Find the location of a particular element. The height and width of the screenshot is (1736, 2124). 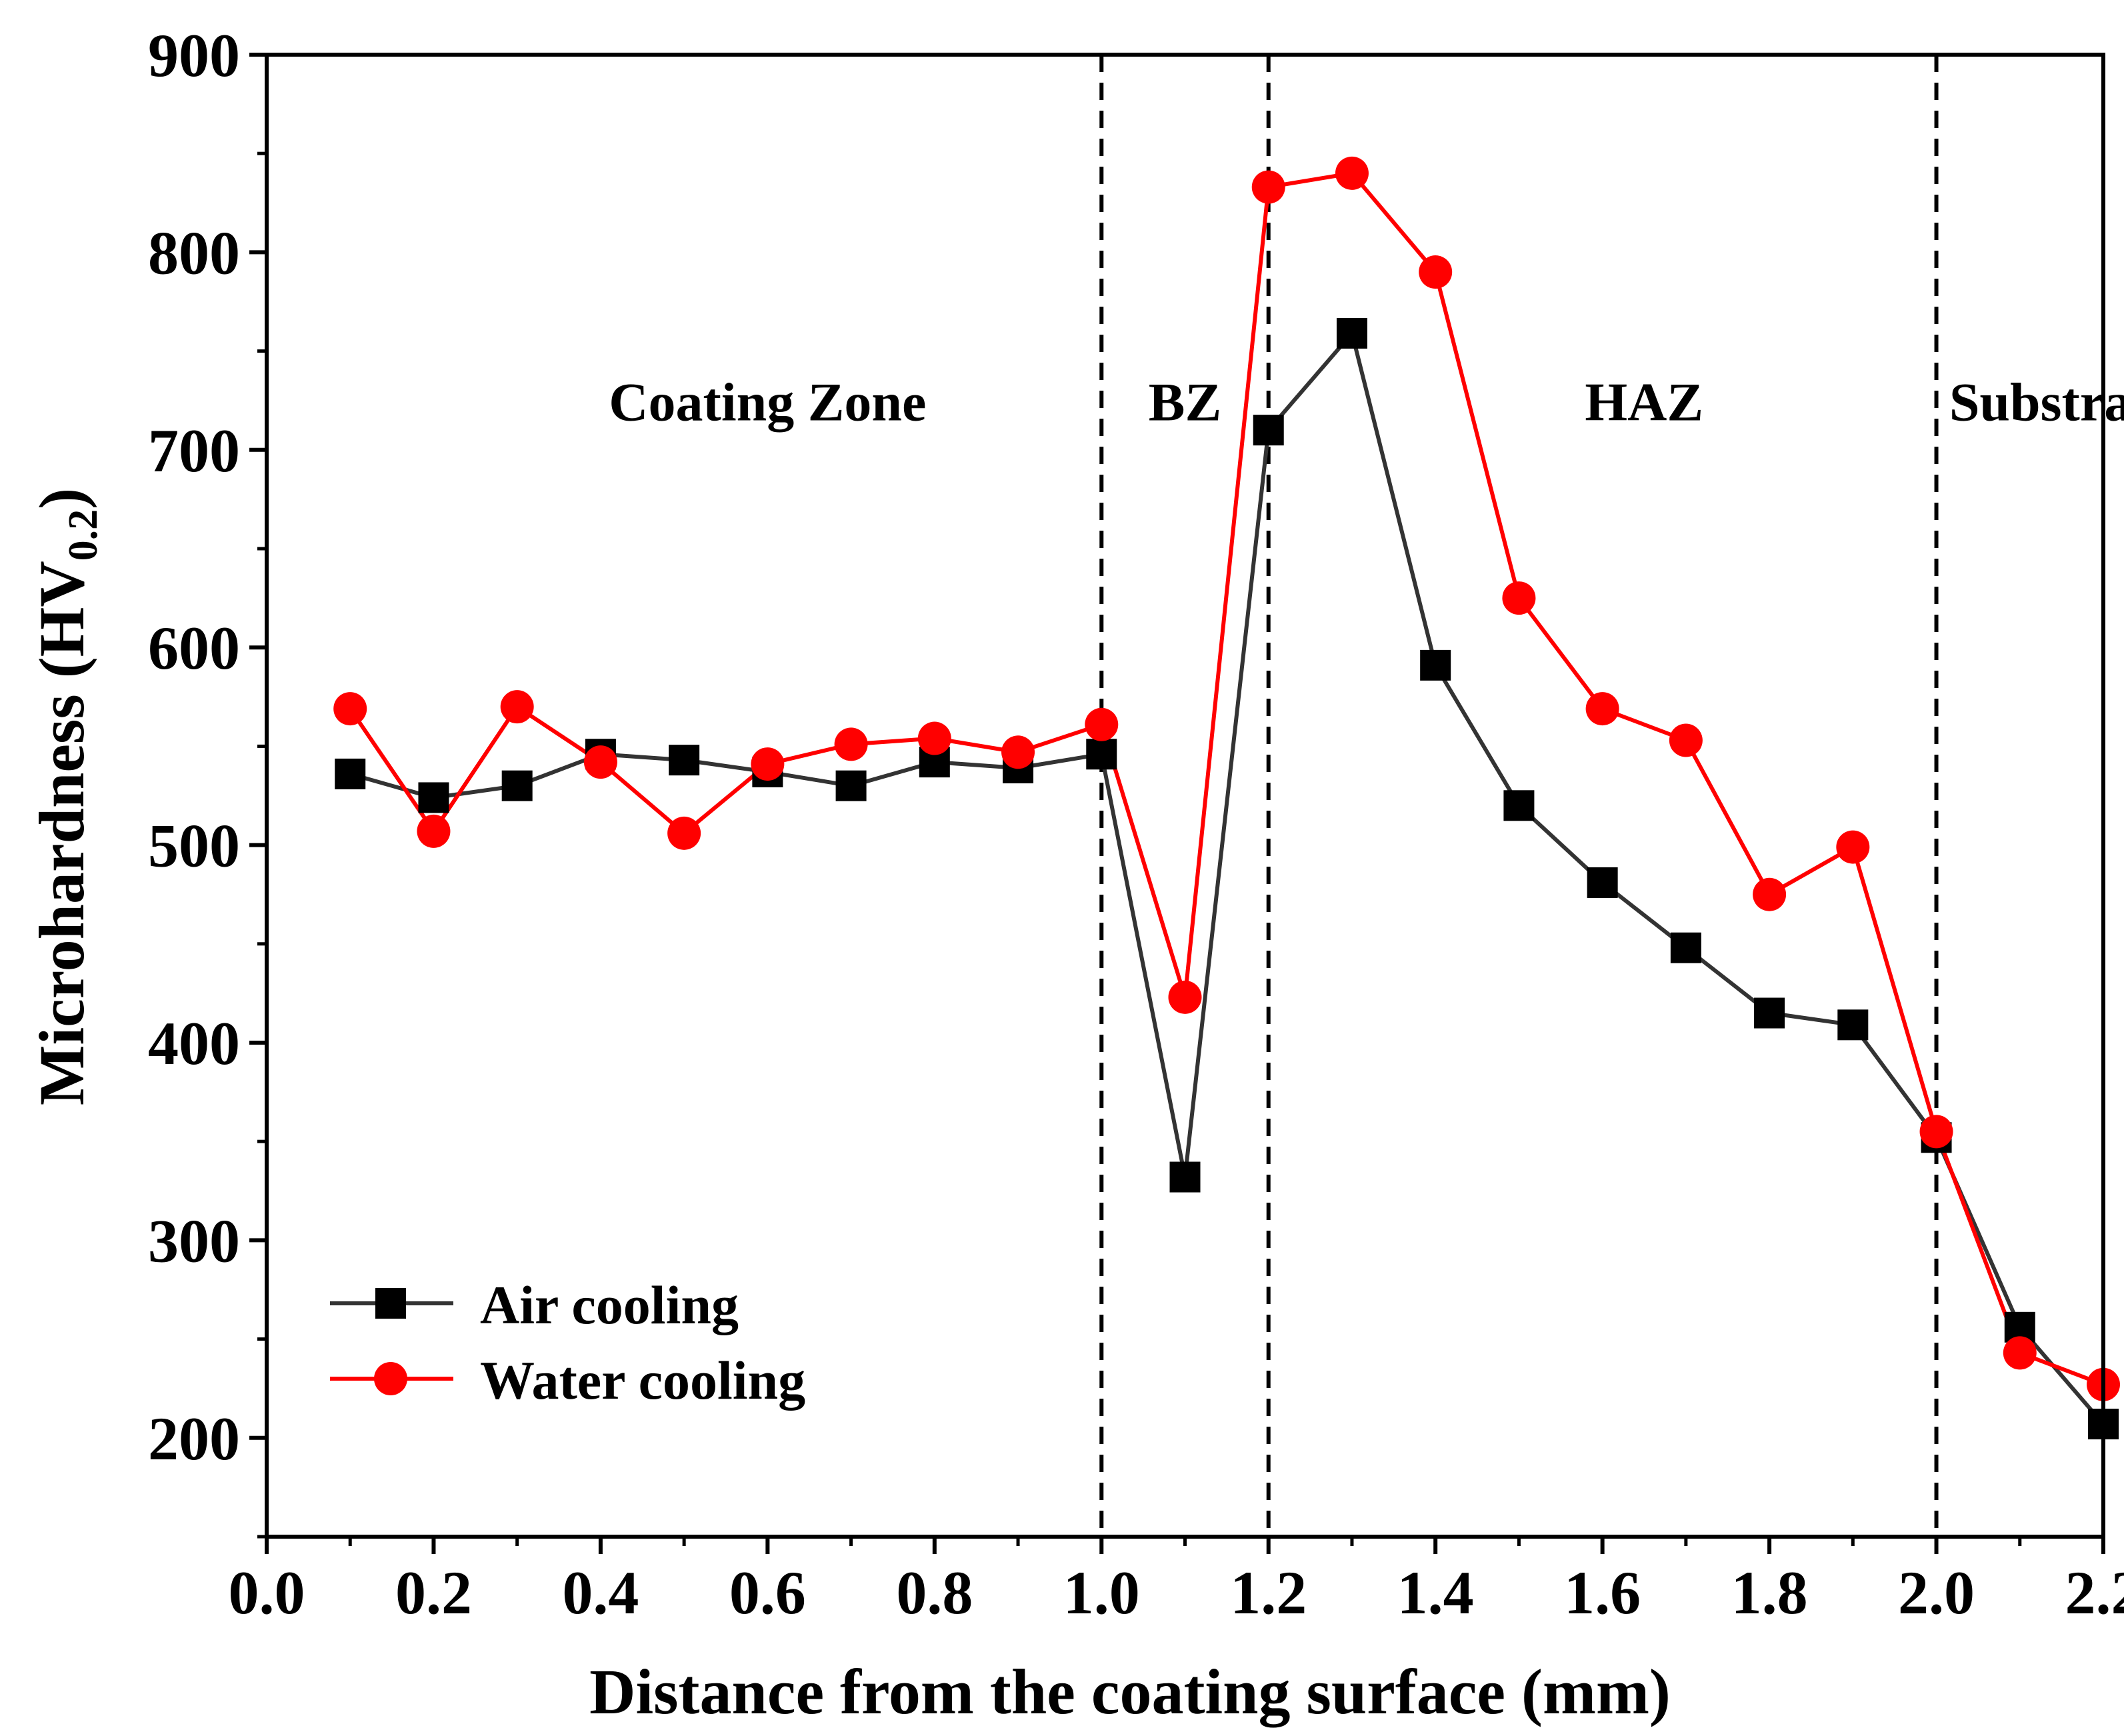

x-tick-label-1-0: 1.0 is located at coordinates (1101, 1593).